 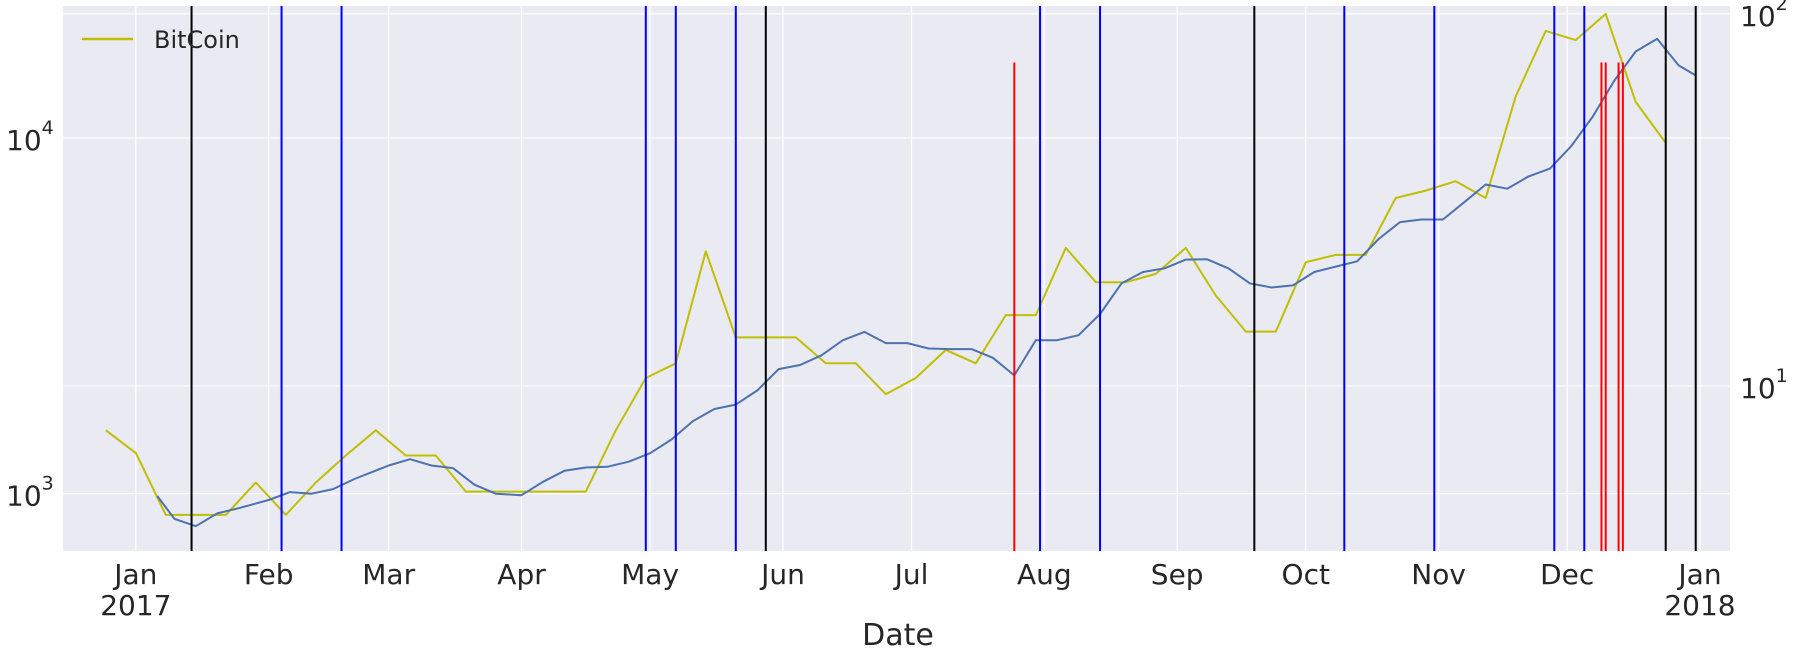 What do you see at coordinates (197, 40) in the screenshot?
I see `legend-label-bitcoin: BitCoin` at bounding box center [197, 40].